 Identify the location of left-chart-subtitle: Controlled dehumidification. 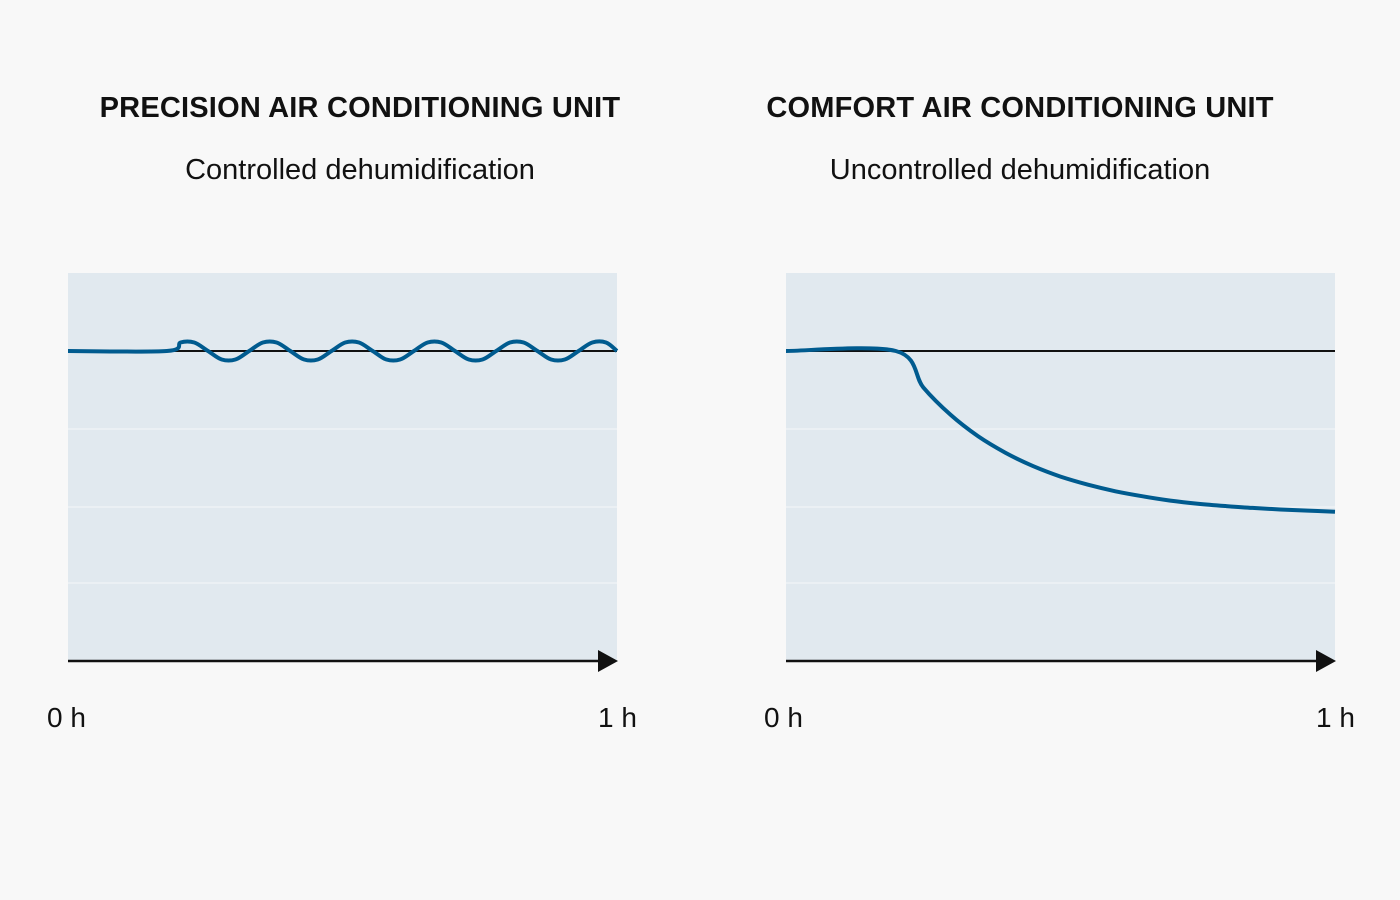
(360, 170).